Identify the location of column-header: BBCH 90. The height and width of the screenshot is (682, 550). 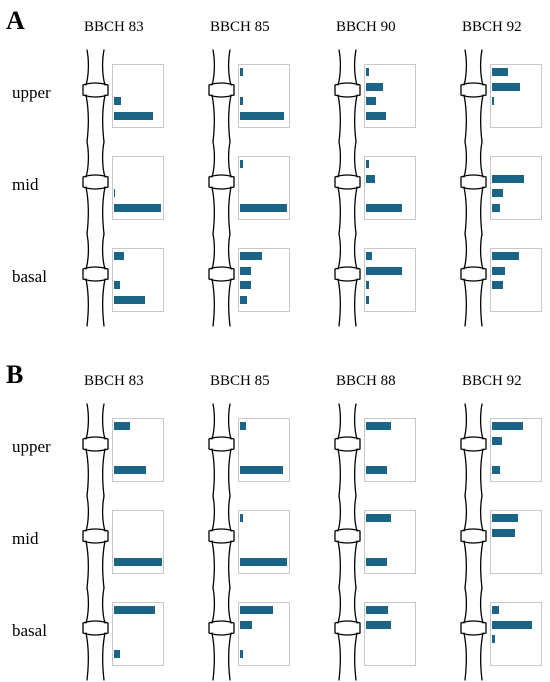
(366, 27).